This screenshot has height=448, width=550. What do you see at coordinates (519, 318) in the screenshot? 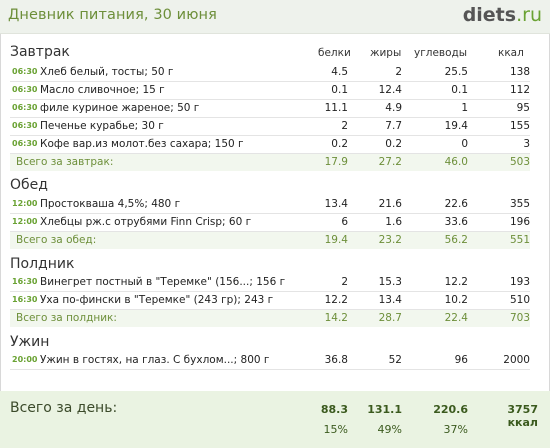
I see `total-kcal: 703` at bounding box center [519, 318].